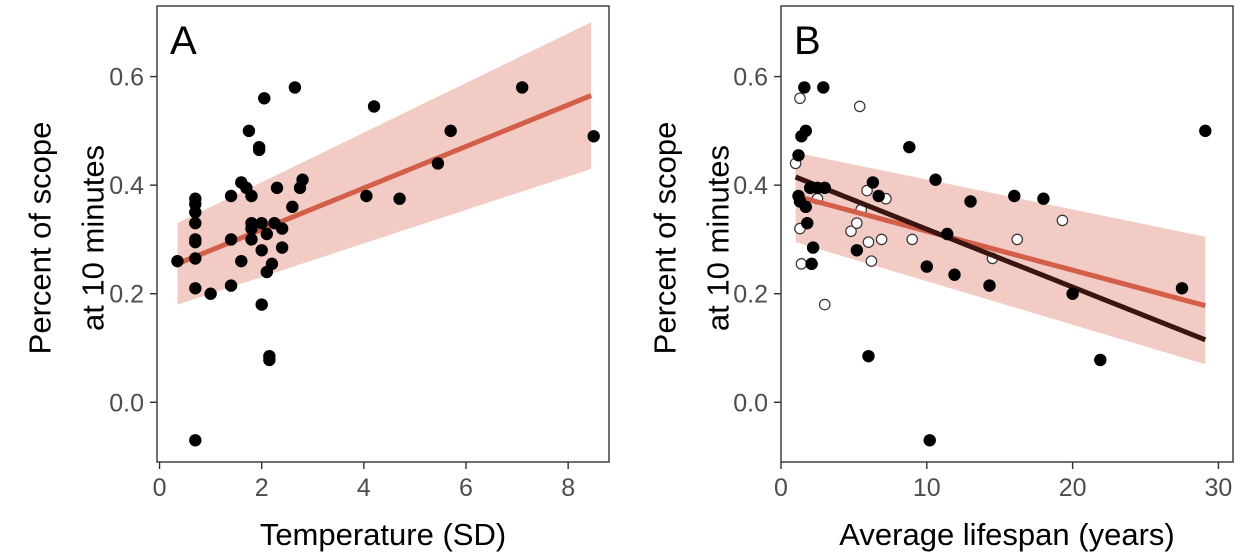 The width and height of the screenshot is (1255, 557). I want to click on x-tick-label: 10, so click(927, 488).